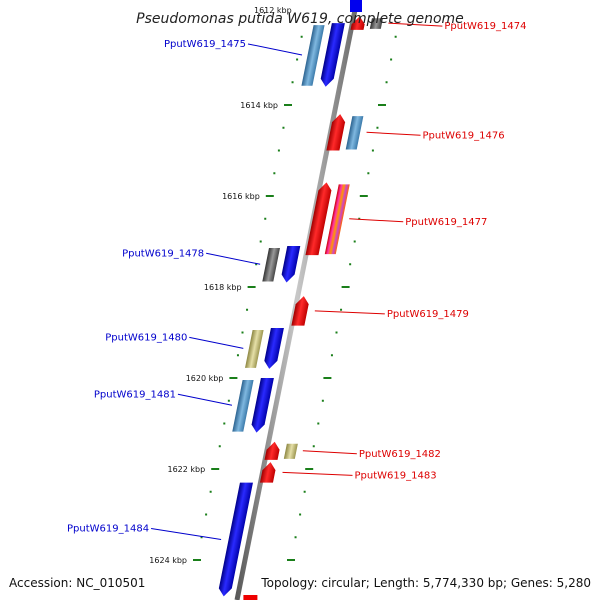  Describe the element at coordinates (205, 44) in the screenshot. I see `gene-label: PputW619_1475` at that location.